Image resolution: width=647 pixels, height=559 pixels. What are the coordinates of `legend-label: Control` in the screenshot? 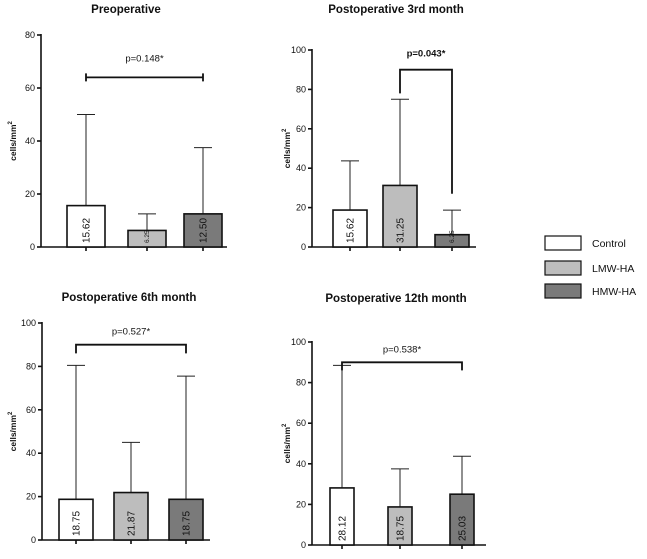 It's located at (609, 244).